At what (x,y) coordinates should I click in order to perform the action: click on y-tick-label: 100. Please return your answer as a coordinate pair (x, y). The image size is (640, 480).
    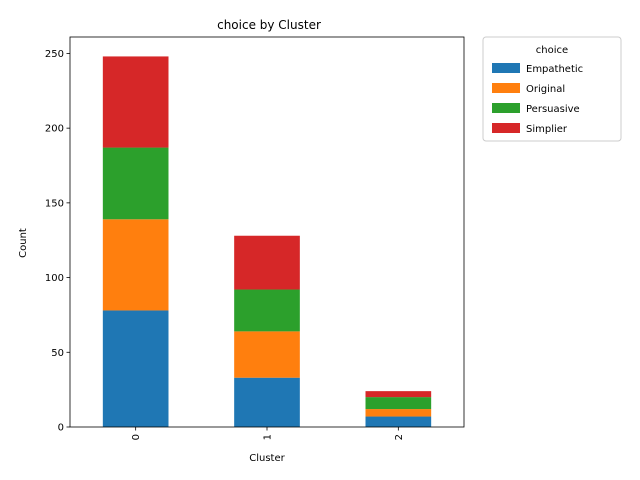
    Looking at the image, I should click on (54, 278).